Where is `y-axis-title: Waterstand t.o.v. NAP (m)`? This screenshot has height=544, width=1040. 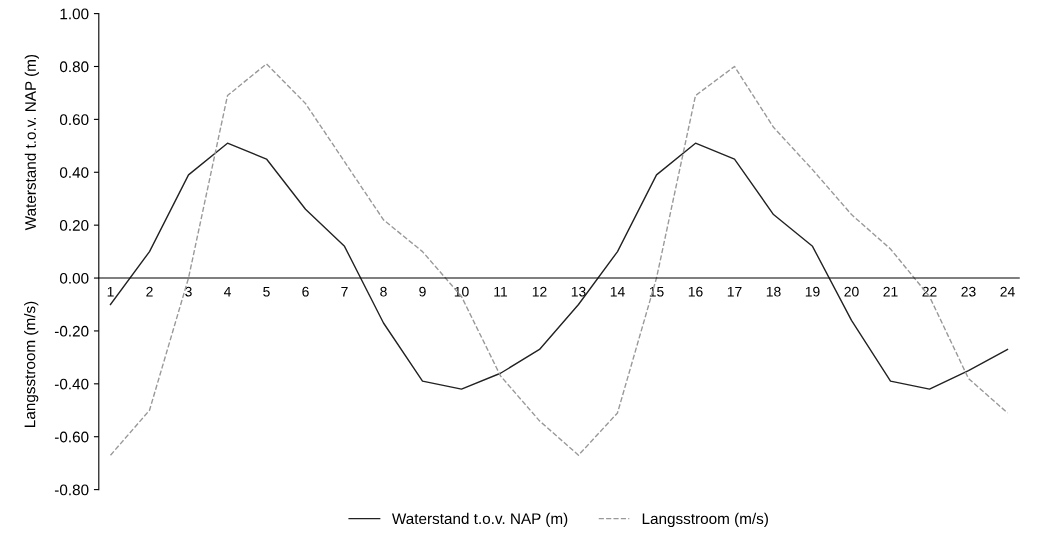 y-axis-title: Waterstand t.o.v. NAP (m) is located at coordinates (31, 142).